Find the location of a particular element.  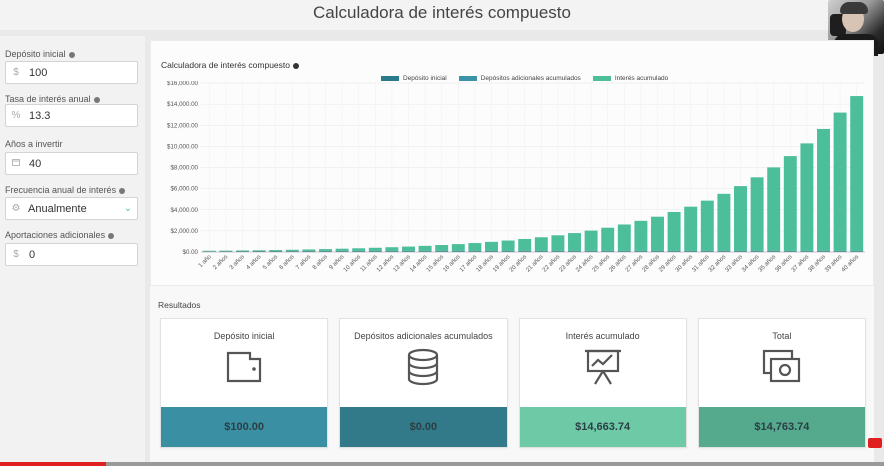

x-tick-label: 5 años is located at coordinates (270, 262).